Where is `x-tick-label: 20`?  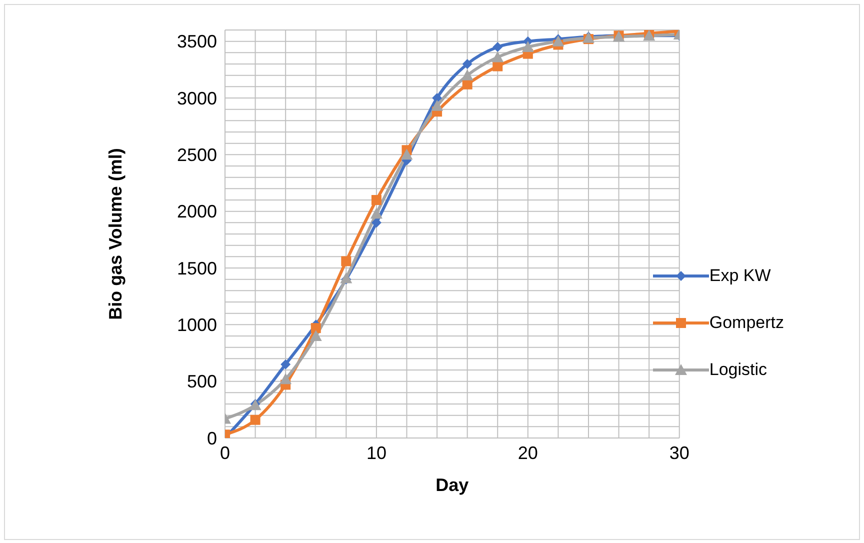 x-tick-label: 20 is located at coordinates (528, 452).